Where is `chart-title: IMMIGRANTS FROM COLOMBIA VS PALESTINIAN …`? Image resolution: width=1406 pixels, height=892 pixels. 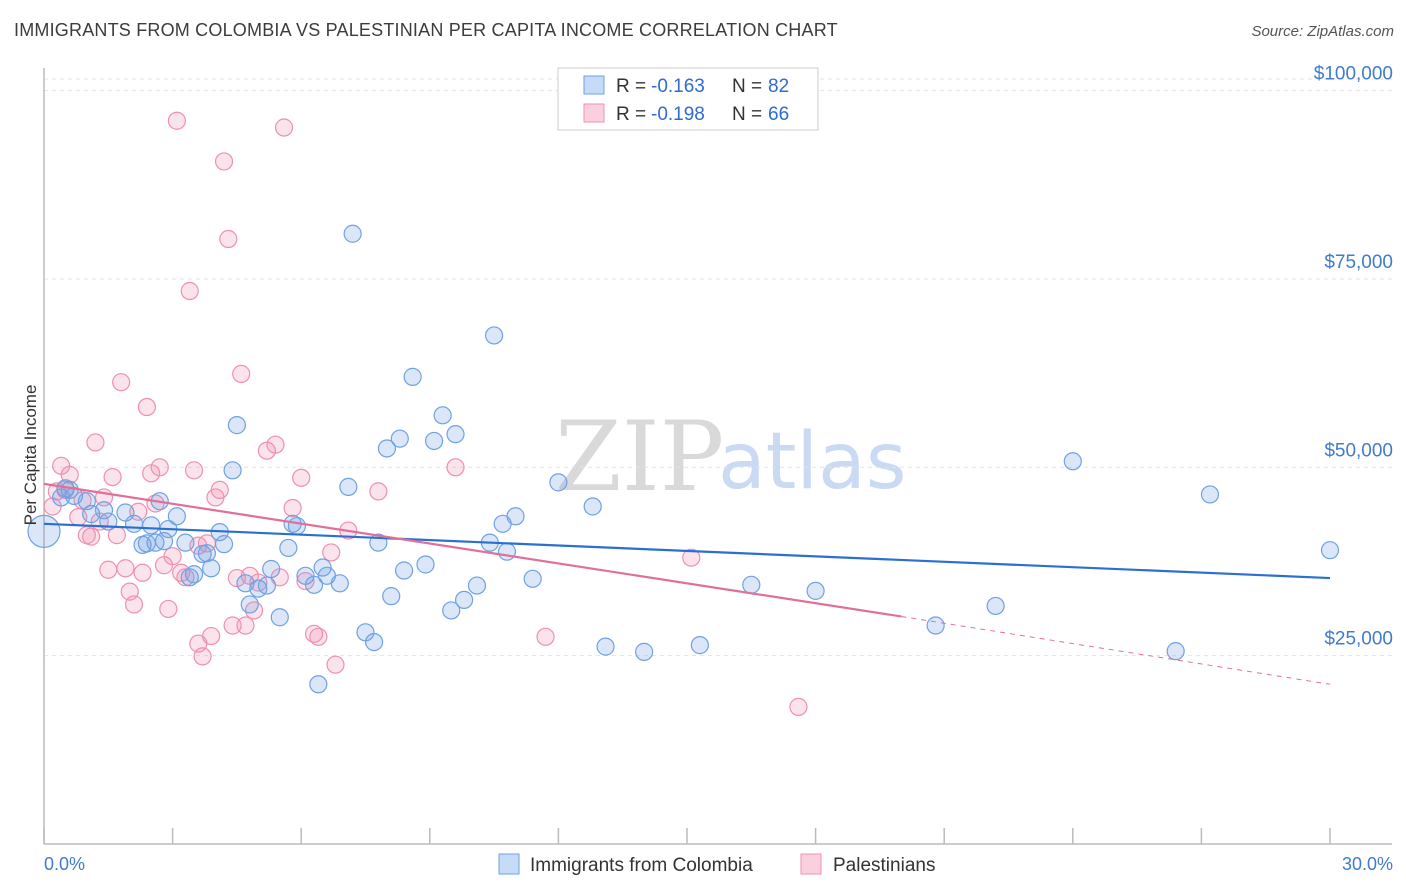
chart-title: IMMIGRANTS FROM COLOMBIA VS PALESTINIAN … is located at coordinates (426, 30).